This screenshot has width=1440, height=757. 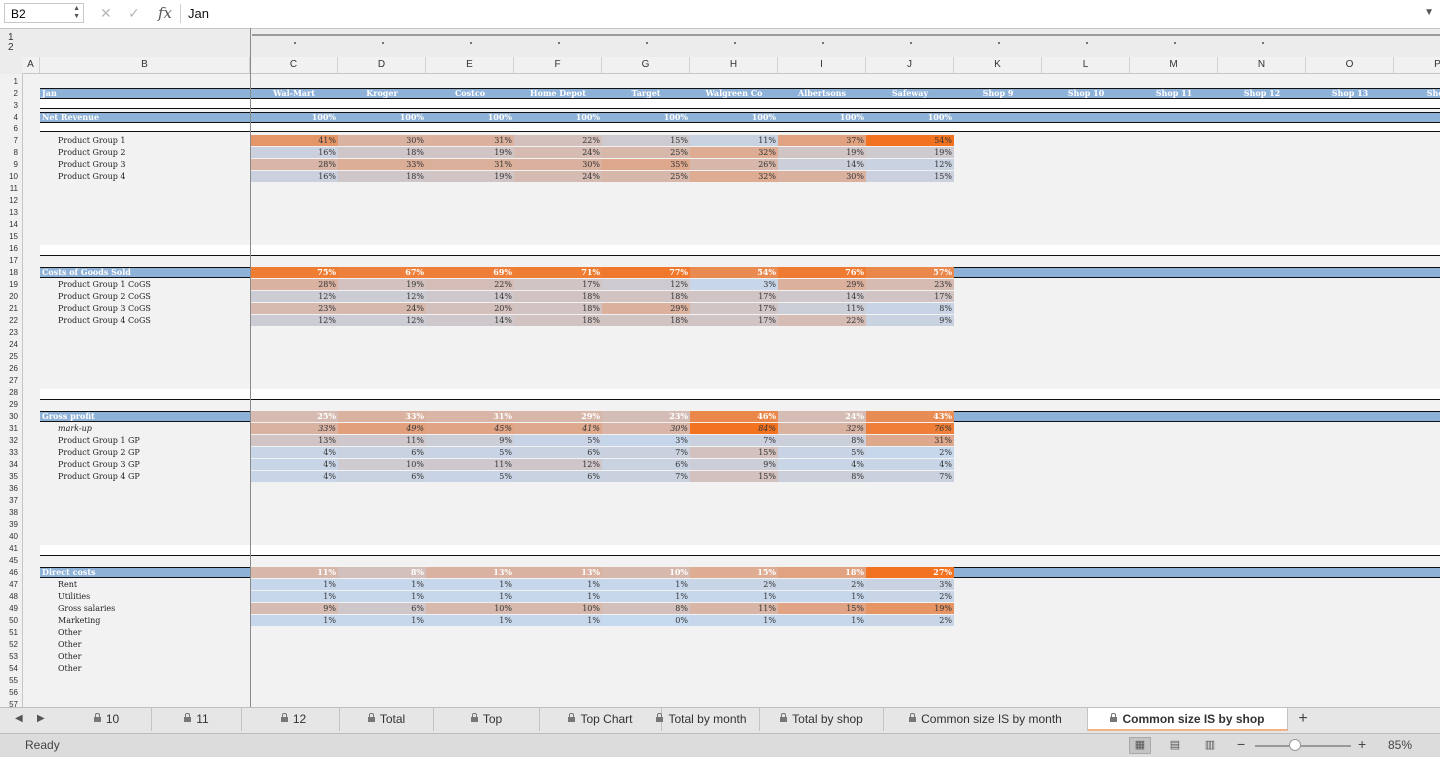 I want to click on row-header: 18, so click(x=13, y=272).